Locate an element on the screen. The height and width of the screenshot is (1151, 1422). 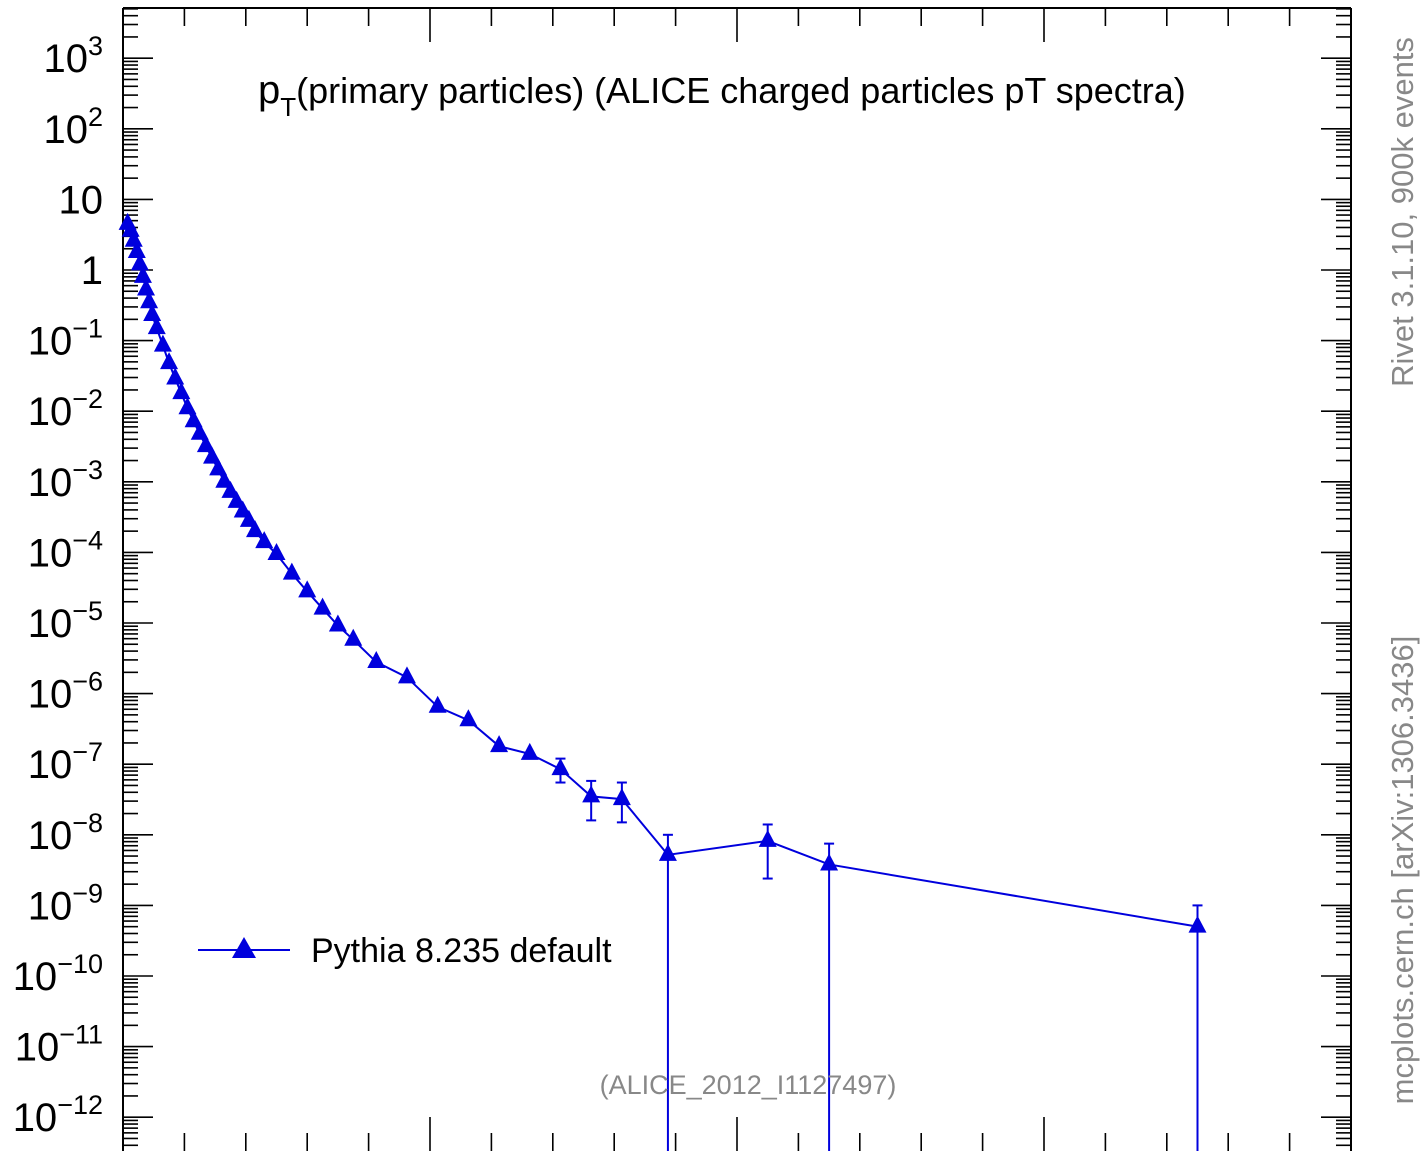
y-tick-label: 10⁻⁷ is located at coordinates (65, 762).